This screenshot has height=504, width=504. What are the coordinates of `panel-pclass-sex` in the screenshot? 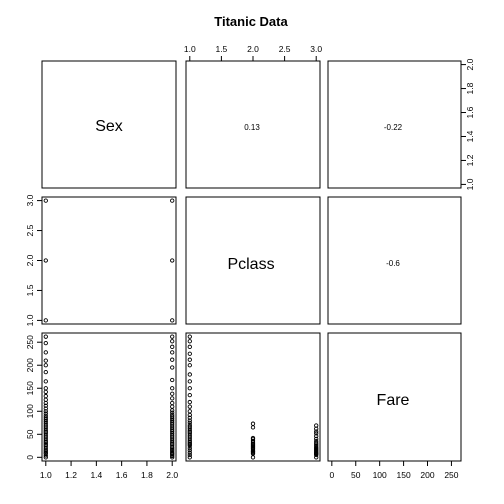 It's located at (109, 260).